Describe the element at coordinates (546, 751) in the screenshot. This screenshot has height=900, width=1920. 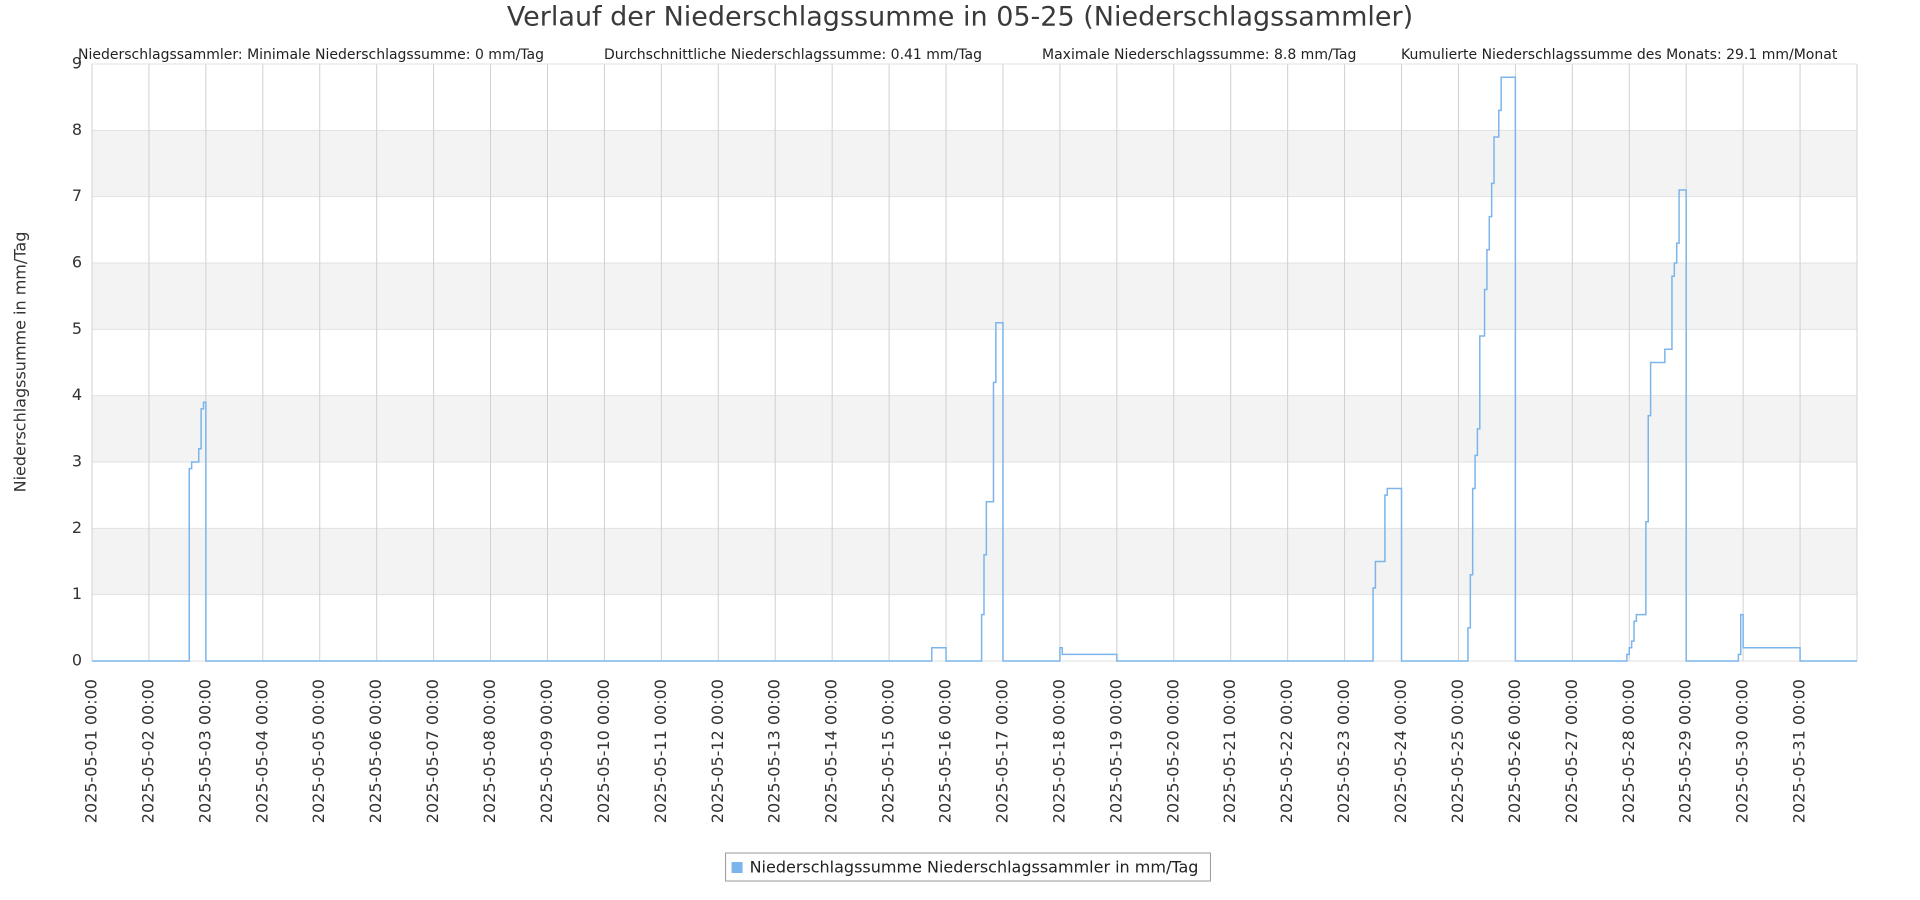
I see `x-tick-label: 2025-05-09 00:00` at that location.